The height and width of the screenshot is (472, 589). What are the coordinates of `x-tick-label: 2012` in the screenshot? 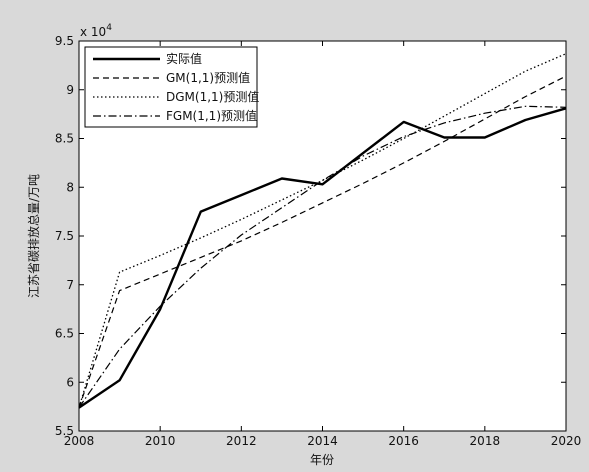 It's located at (241, 441).